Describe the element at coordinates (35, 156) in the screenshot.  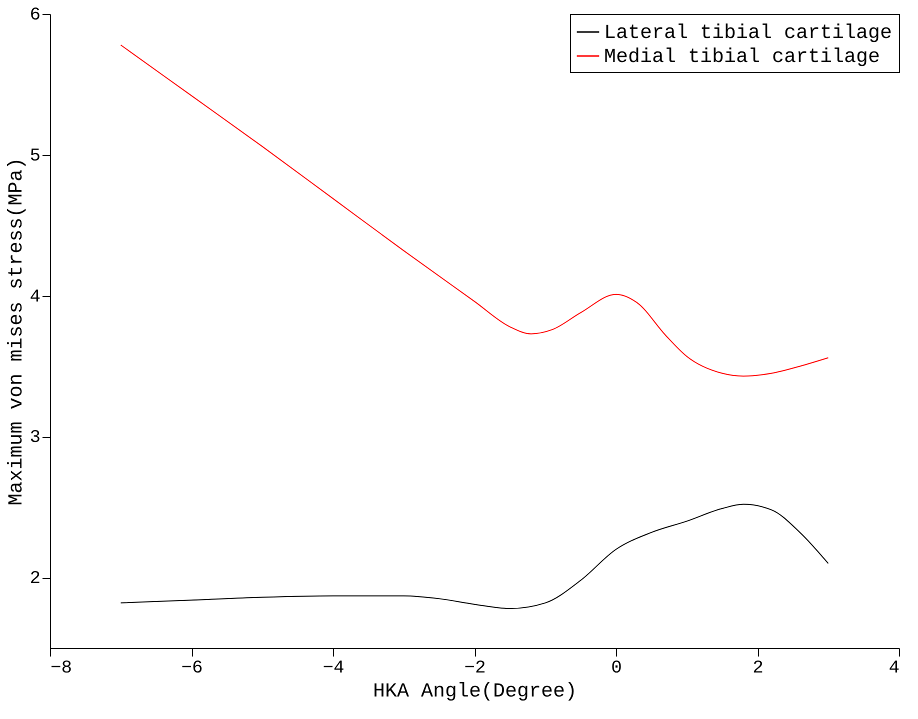
I see `y-tick-label: 5` at that location.